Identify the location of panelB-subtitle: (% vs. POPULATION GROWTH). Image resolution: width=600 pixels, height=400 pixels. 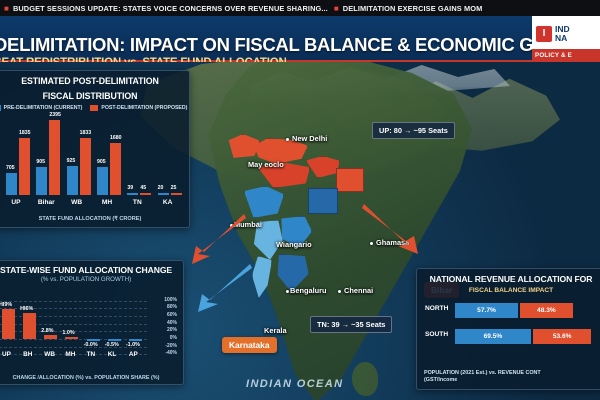
(86, 279).